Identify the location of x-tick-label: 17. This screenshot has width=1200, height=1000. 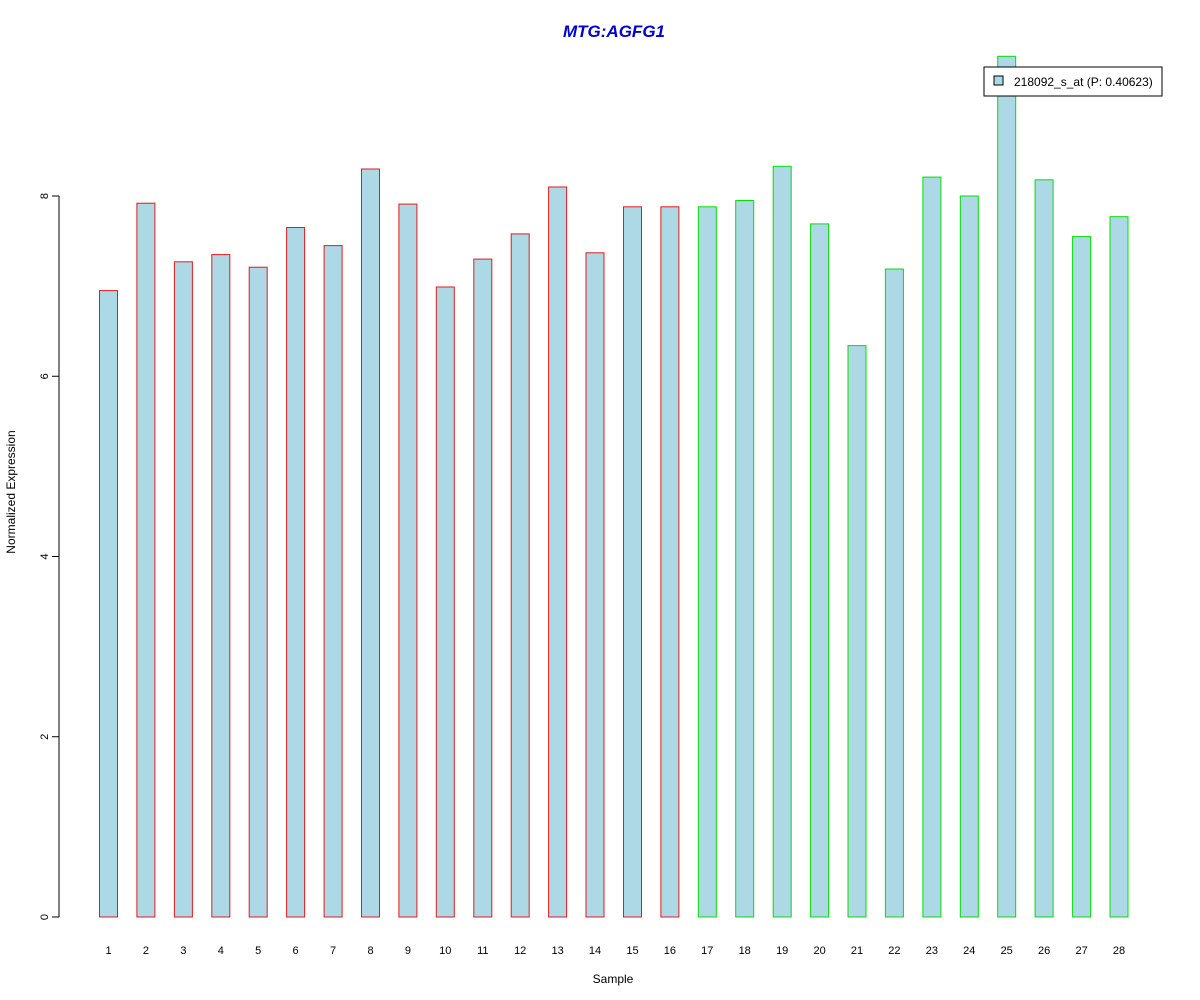
(707, 951).